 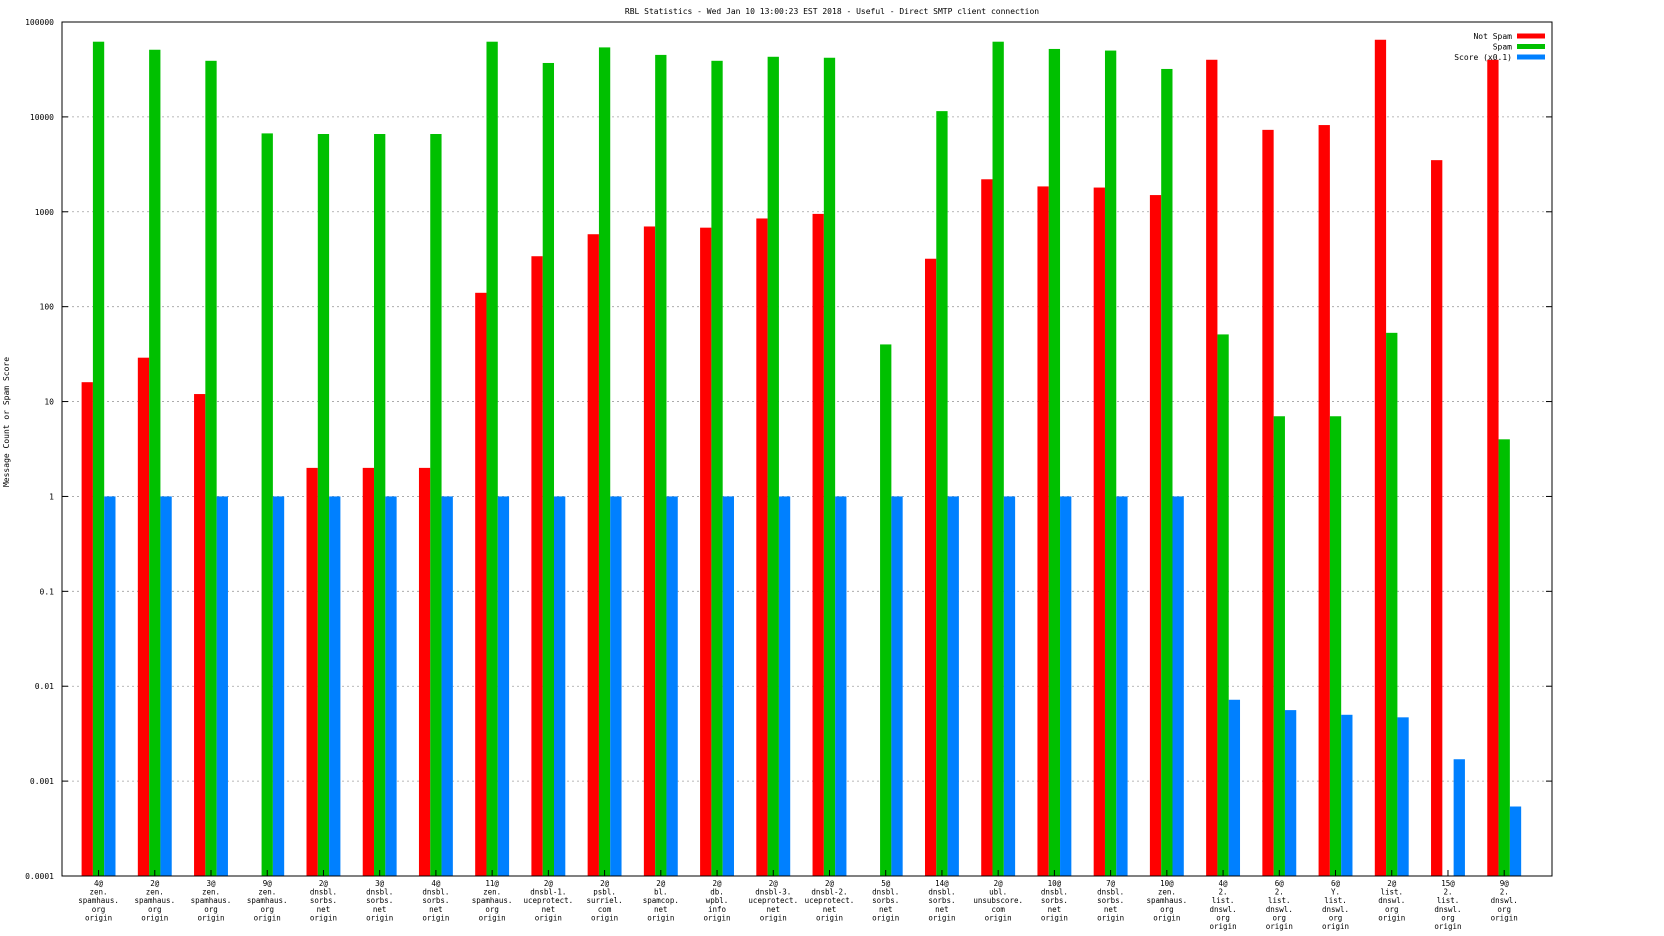 I want to click on legend-label: Score (x0.1), so click(x=1483, y=57).